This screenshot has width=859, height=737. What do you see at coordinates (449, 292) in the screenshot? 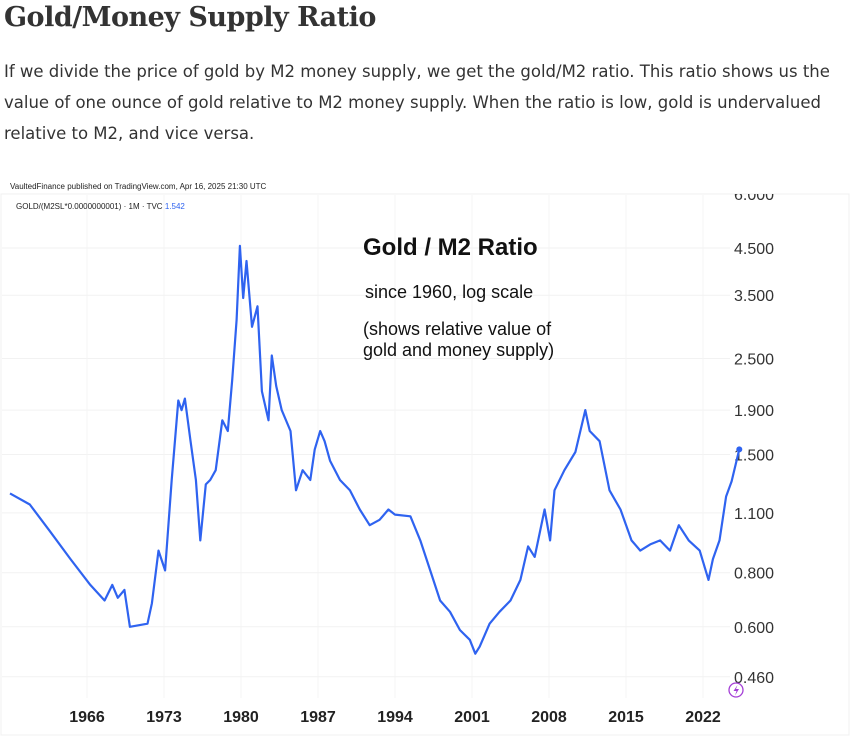
I see `chart-subtitle: since 1960, log scale` at bounding box center [449, 292].